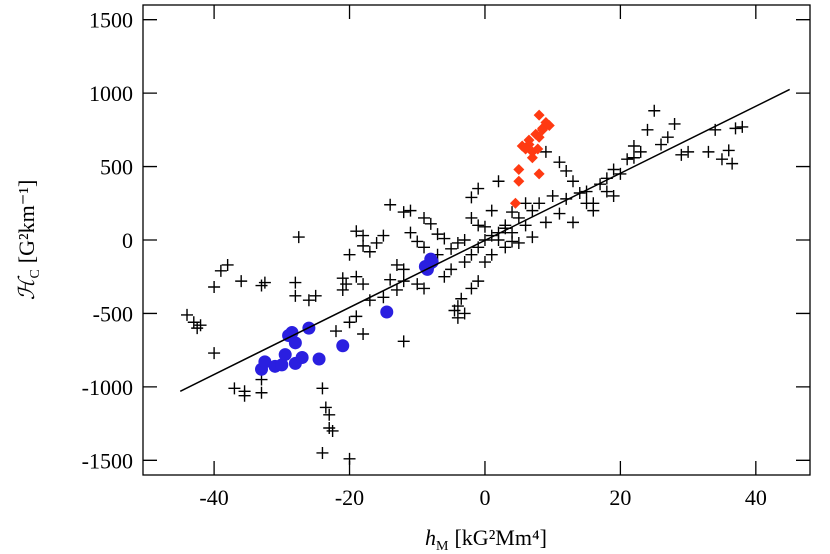 This screenshot has width=830, height=554. Describe the element at coordinates (107, 387) in the screenshot. I see `y-tick-label: -1000` at that location.